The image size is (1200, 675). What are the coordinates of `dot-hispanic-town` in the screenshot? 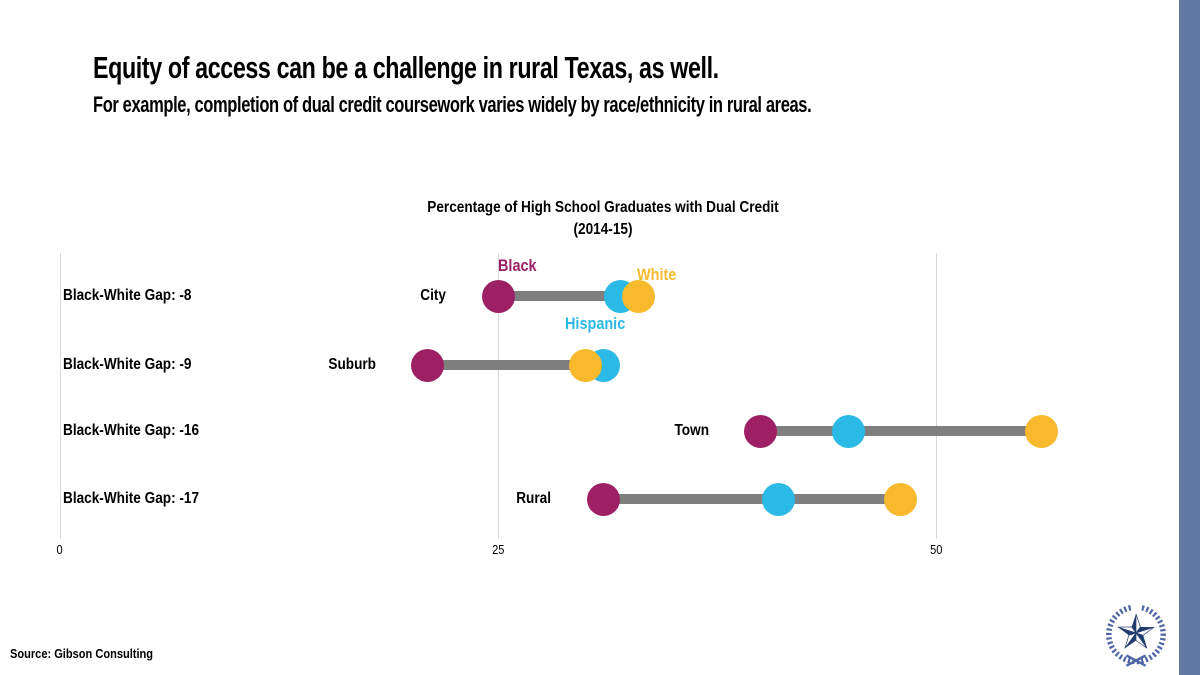 It's located at (848, 431).